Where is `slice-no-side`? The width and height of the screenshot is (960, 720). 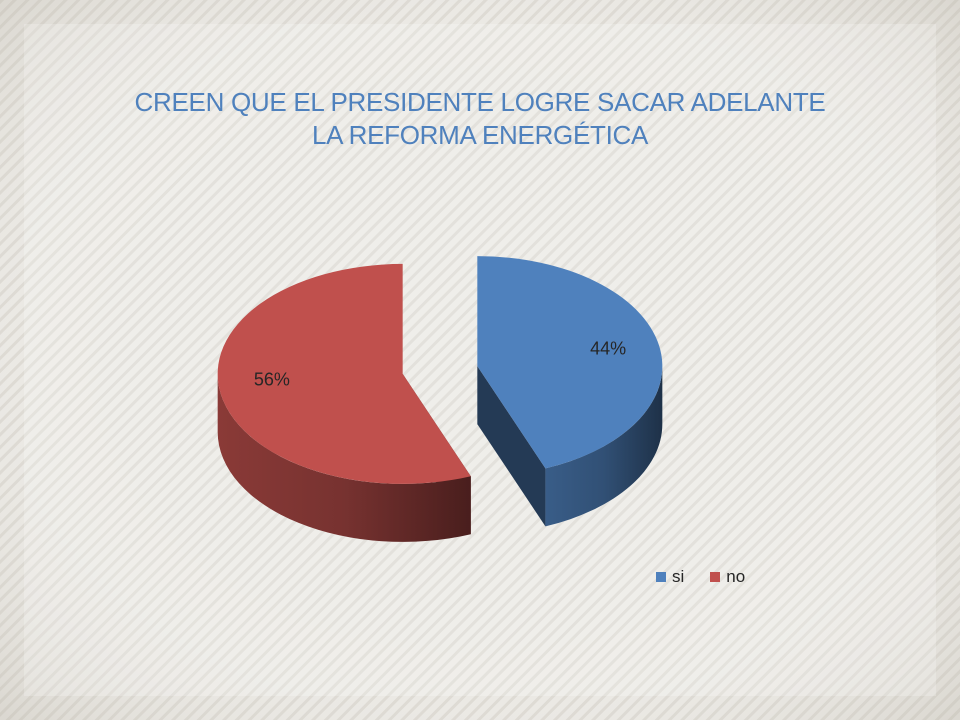 slice-no-side is located at coordinates (344, 457).